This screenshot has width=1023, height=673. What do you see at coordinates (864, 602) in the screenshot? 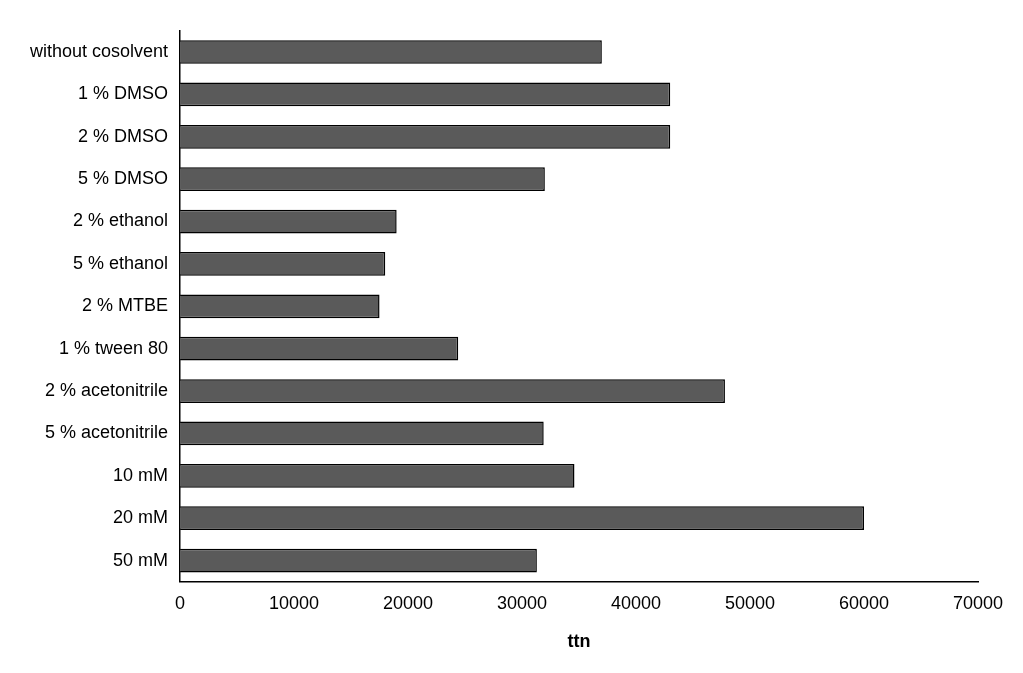
I see `x-tick-label: 60000` at bounding box center [864, 602].